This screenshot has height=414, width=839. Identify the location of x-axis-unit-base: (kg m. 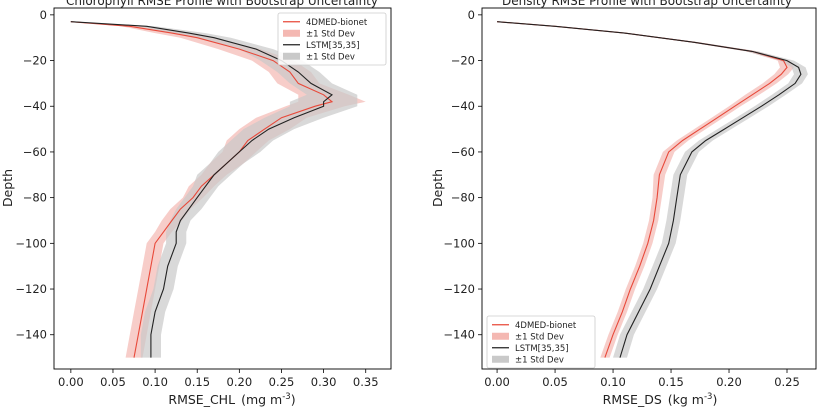
(686, 399).